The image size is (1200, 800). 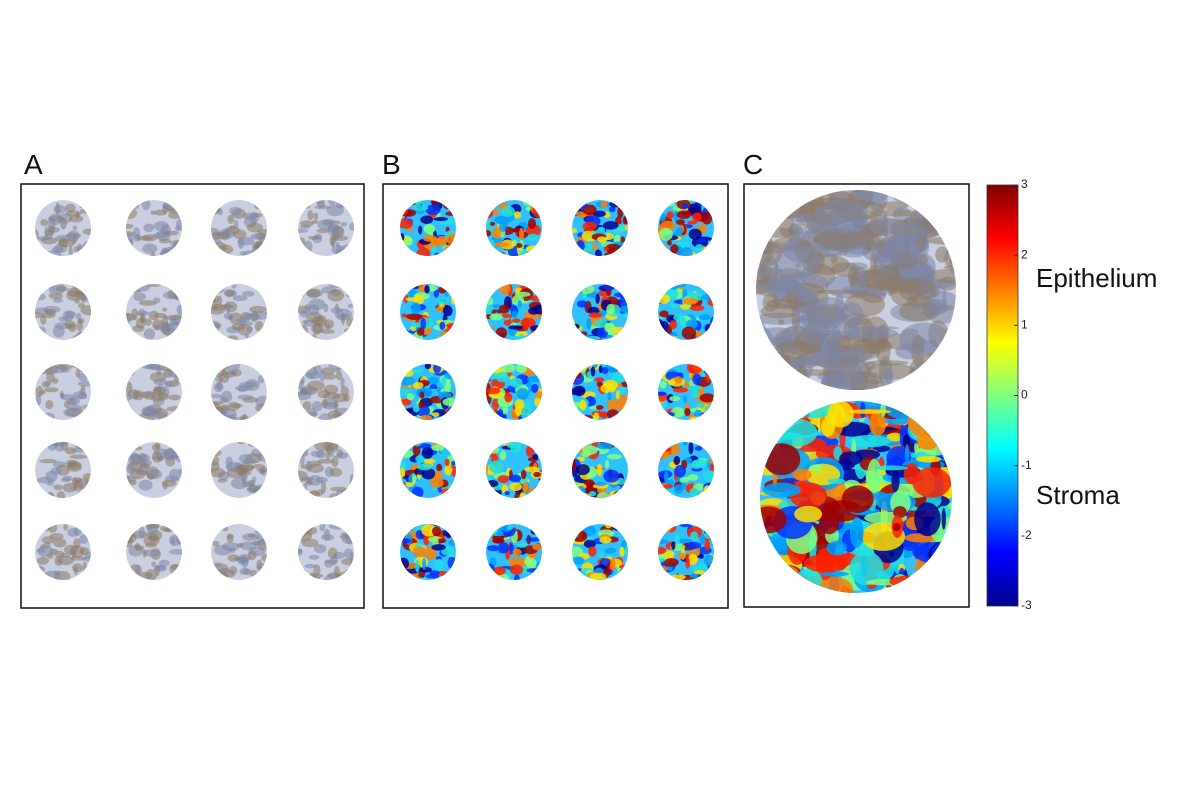 What do you see at coordinates (1078, 495) in the screenshot?
I see `annotation: Stroma` at bounding box center [1078, 495].